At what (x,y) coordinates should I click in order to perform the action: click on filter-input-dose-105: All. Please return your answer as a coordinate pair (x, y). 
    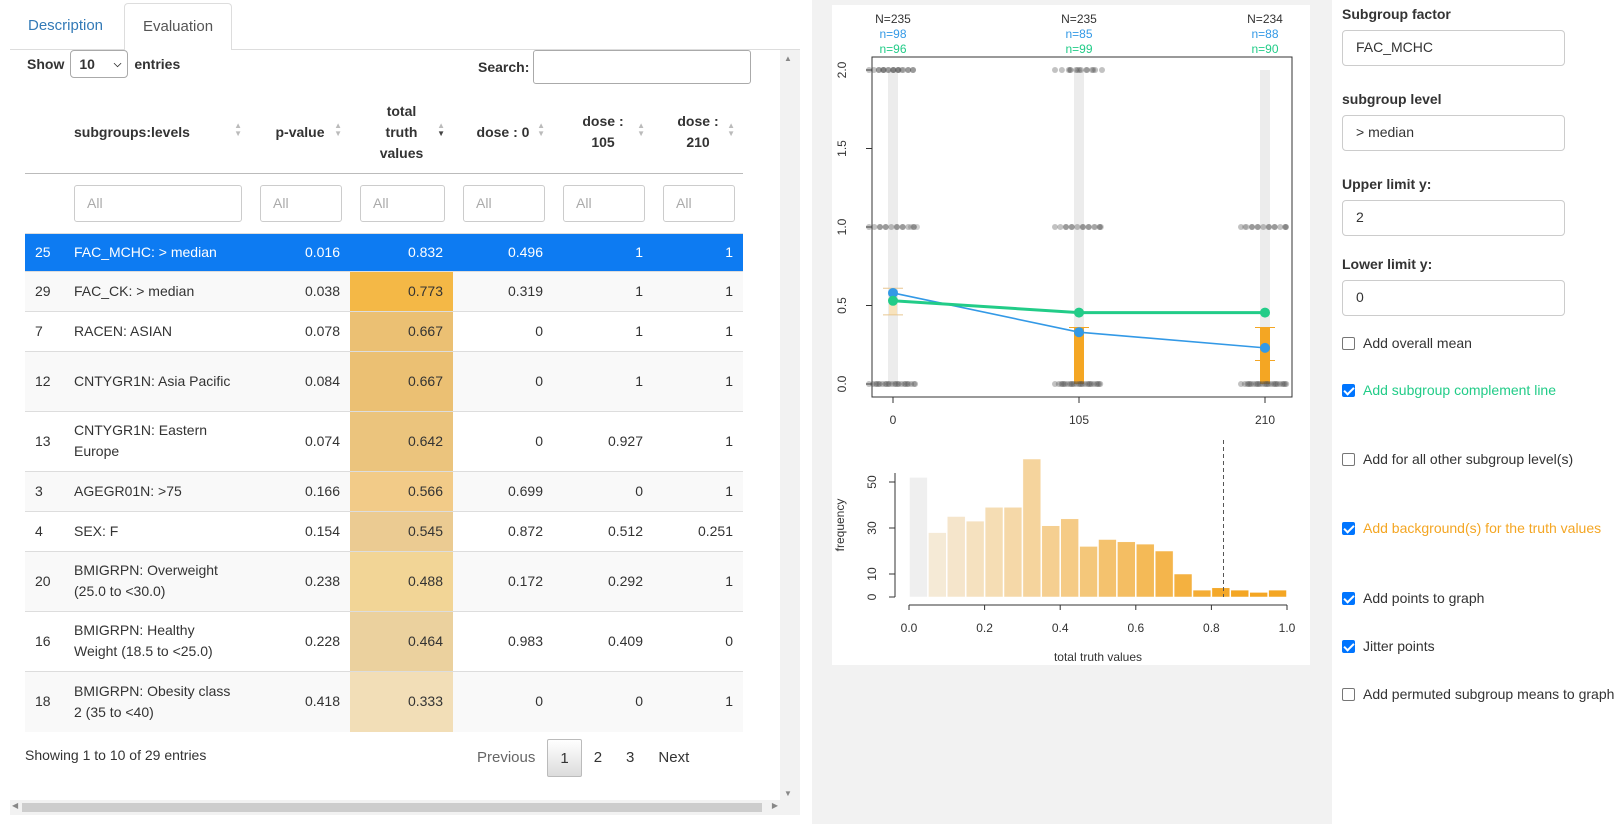
    Looking at the image, I should click on (604, 203).